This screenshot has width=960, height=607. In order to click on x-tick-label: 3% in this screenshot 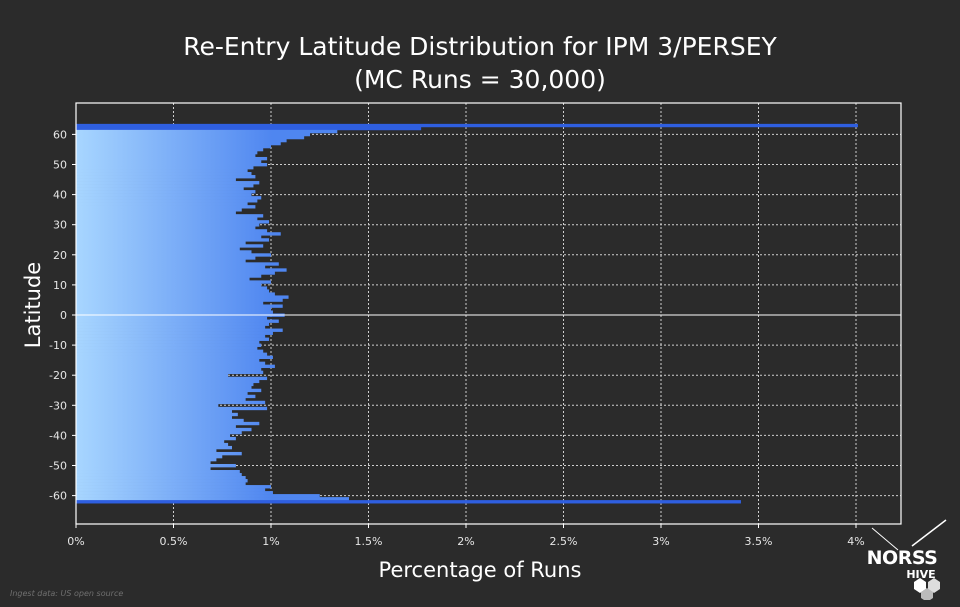, I will do `click(660, 541)`.